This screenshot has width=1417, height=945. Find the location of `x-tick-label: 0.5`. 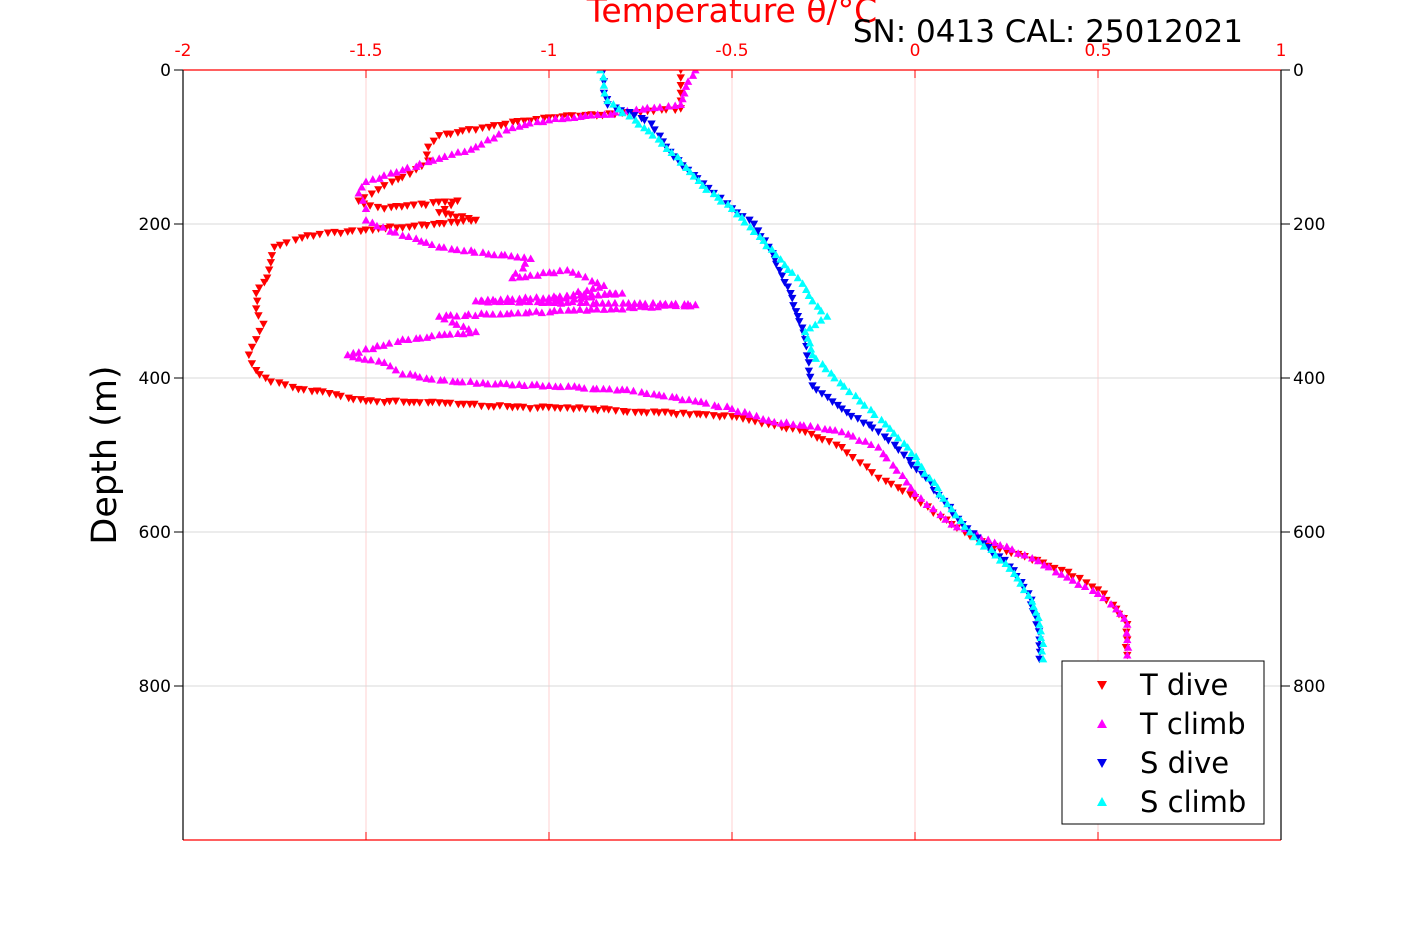

x-tick-label: 0.5 is located at coordinates (1097, 51).